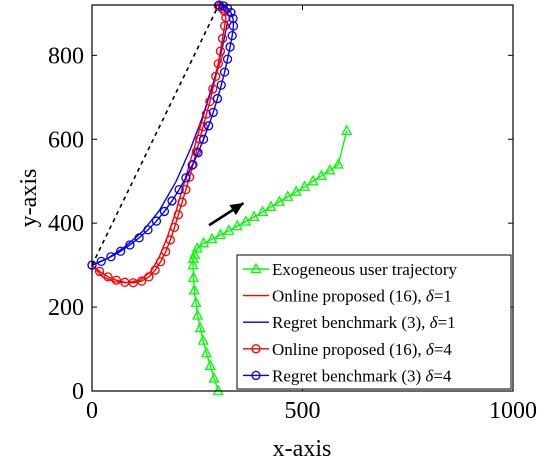 The image size is (551, 462). Describe the element at coordinates (66, 140) in the screenshot. I see `y-tick-label: 600` at that location.